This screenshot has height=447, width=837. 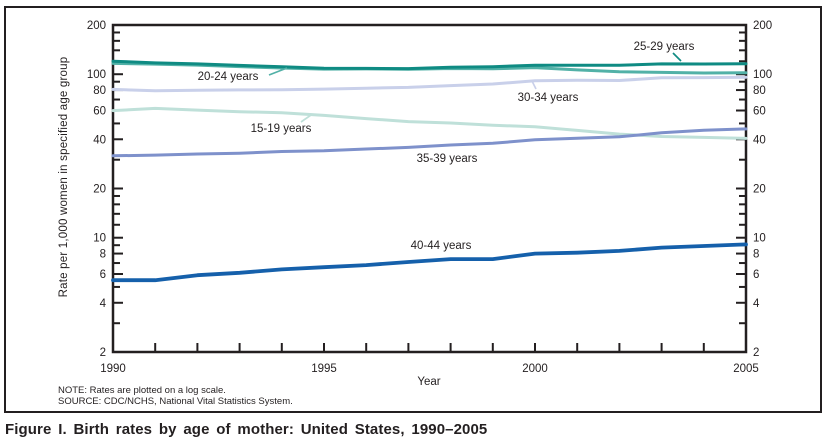 I want to click on x-tick-label: 2000, so click(x=535, y=369).